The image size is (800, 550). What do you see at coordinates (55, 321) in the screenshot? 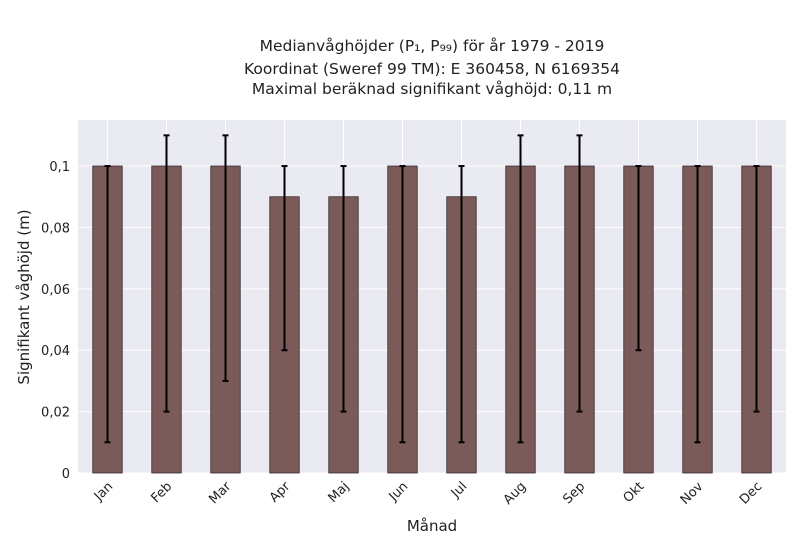
I see `y-axis-ticks: 0 0,02 0,04 0,06 0,08 0,1` at bounding box center [55, 321].